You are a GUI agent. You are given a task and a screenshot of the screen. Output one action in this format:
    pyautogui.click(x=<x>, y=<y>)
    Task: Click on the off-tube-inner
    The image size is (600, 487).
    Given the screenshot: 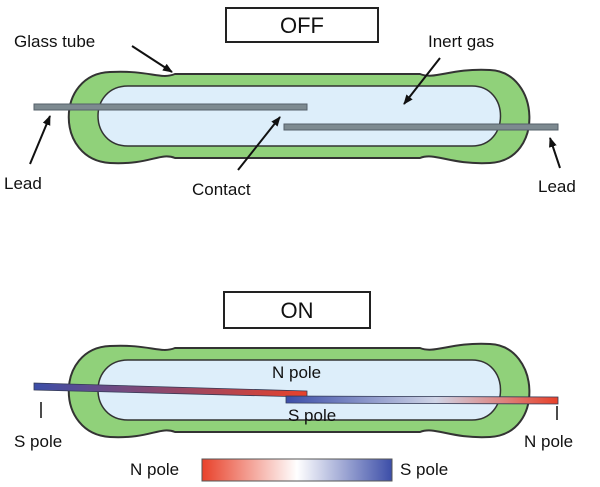 What is the action you would take?
    pyautogui.click(x=299, y=116)
    